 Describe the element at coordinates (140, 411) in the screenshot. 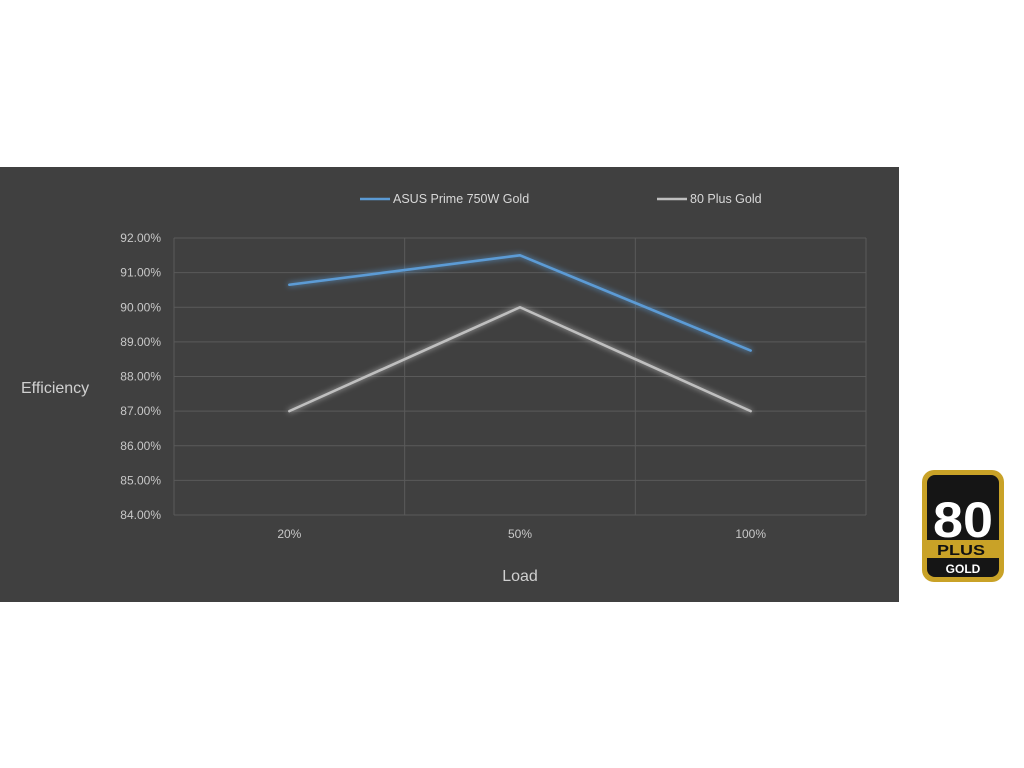

I see `y-tick-label: 87.00%` at that location.